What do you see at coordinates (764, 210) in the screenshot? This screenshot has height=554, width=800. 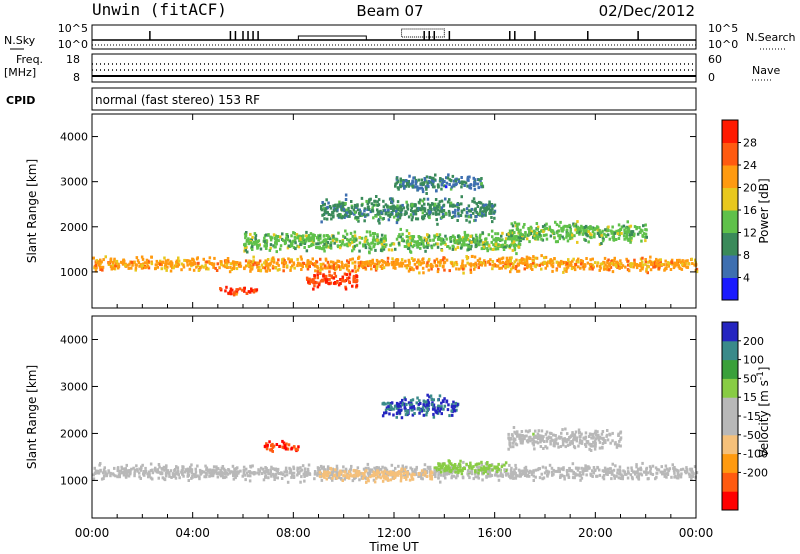 I see `power-colorbar-label: Power [dB]` at bounding box center [764, 210].